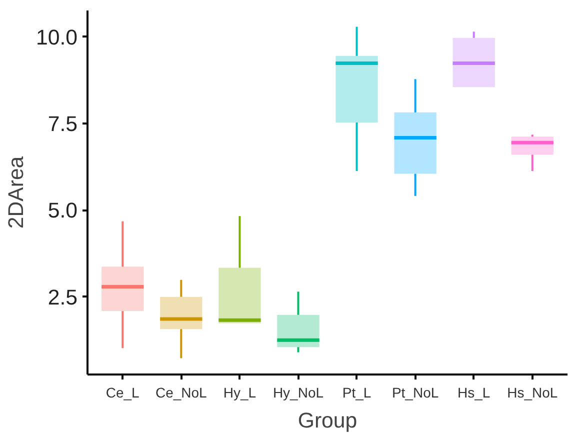 The image size is (580, 439). Describe the element at coordinates (123, 392) in the screenshot. I see `x-tick-label: Ce_L` at that location.